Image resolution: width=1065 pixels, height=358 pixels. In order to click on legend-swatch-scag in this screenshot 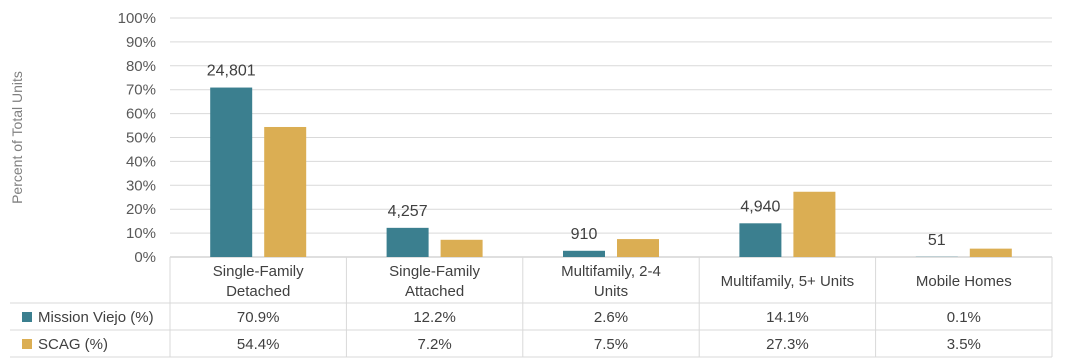, I will do `click(27, 344)`.